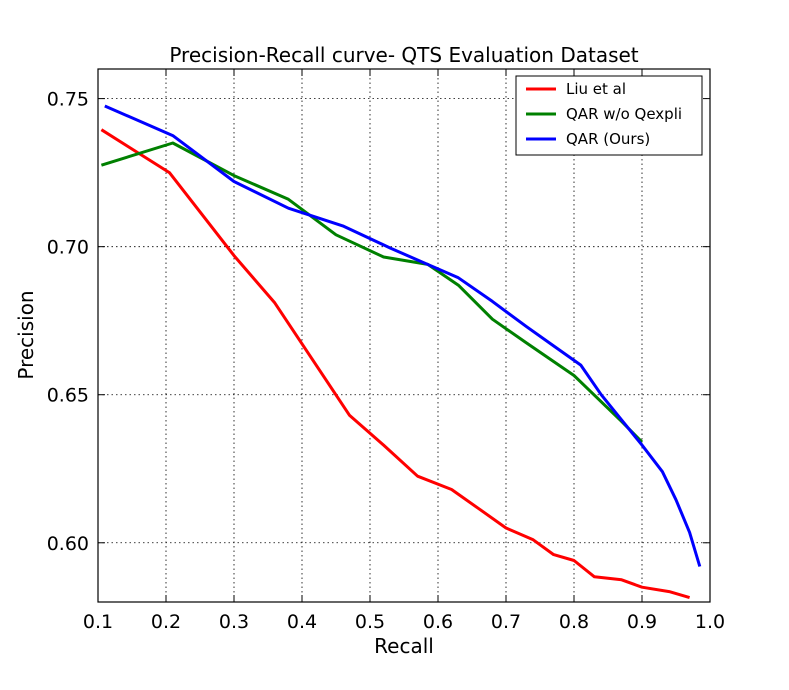 This screenshot has height=690, width=789. Describe the element at coordinates (710, 622) in the screenshot. I see `x-tick-label: 1.0` at that location.